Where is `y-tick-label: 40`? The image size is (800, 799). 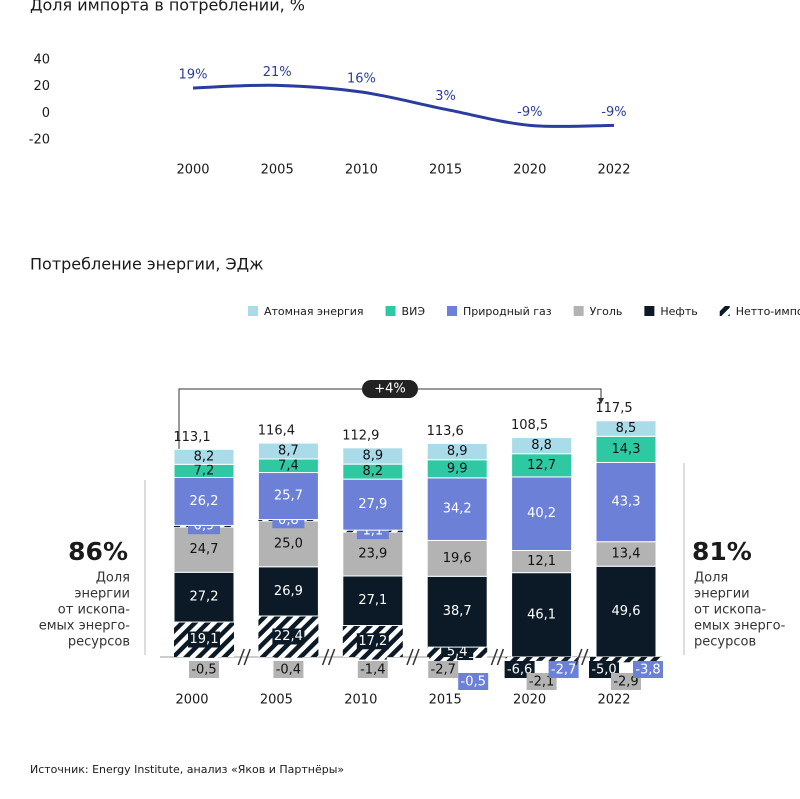 y-tick-label: 40 is located at coordinates (41, 60).